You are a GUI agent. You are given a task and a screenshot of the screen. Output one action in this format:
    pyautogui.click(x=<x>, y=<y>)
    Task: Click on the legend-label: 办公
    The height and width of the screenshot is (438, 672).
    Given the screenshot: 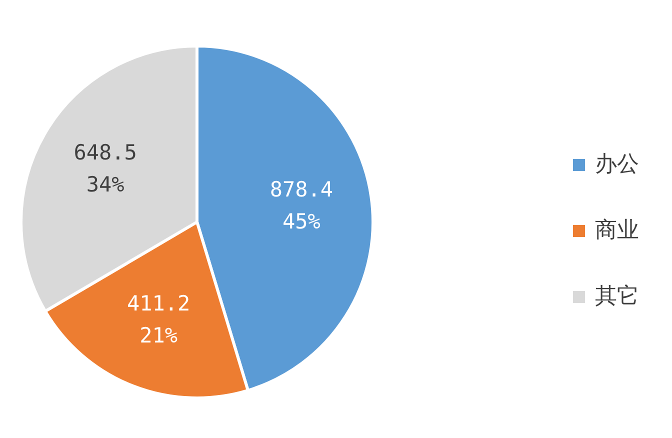 What is the action you would take?
    pyautogui.click(x=617, y=165)
    